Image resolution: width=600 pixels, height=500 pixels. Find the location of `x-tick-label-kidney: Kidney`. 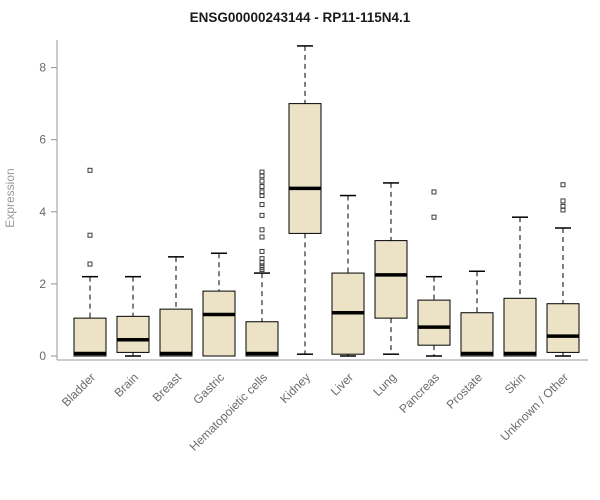

x-tick-label-kidney: Kidney is located at coordinates (295, 388).